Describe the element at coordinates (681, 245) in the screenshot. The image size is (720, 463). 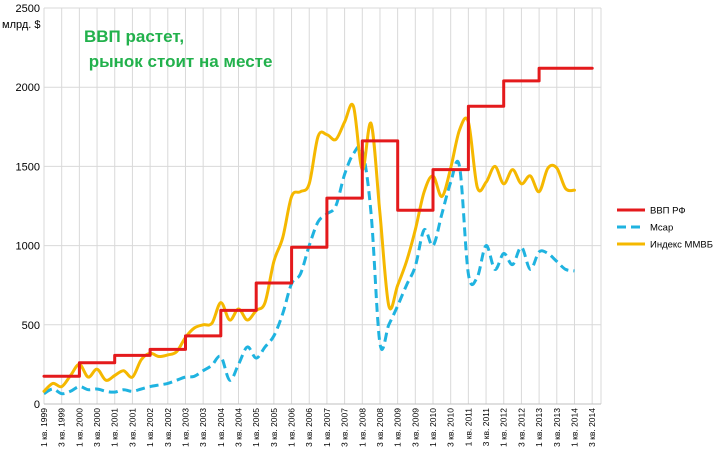
I see `legend-label: Индекс ММВБ` at that location.